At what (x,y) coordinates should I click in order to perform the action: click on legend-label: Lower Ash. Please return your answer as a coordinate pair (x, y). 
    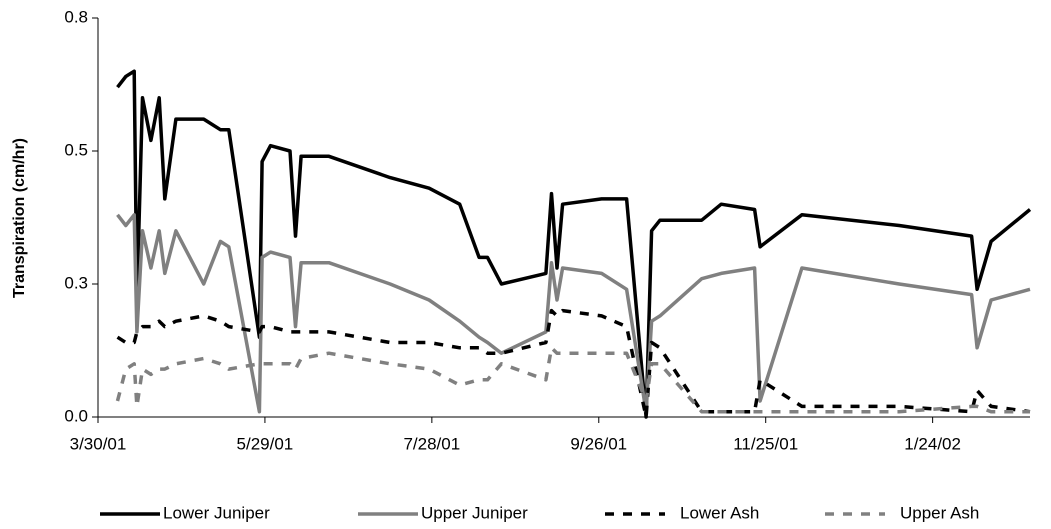
    Looking at the image, I should click on (719, 512).